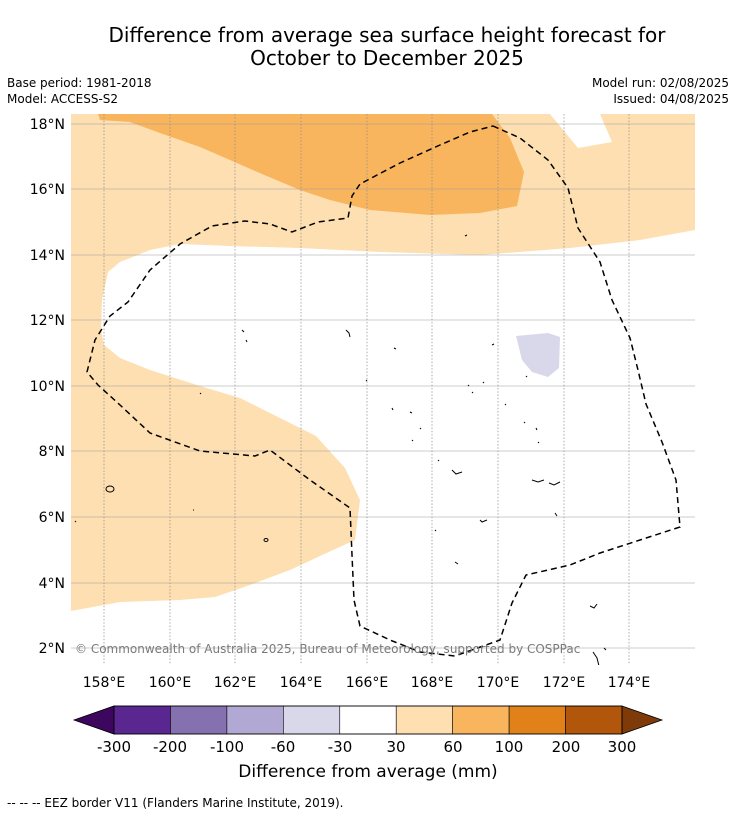 The width and height of the screenshot is (736, 816). Describe the element at coordinates (93, 720) in the screenshot. I see `colorbar-under-arrow` at that location.